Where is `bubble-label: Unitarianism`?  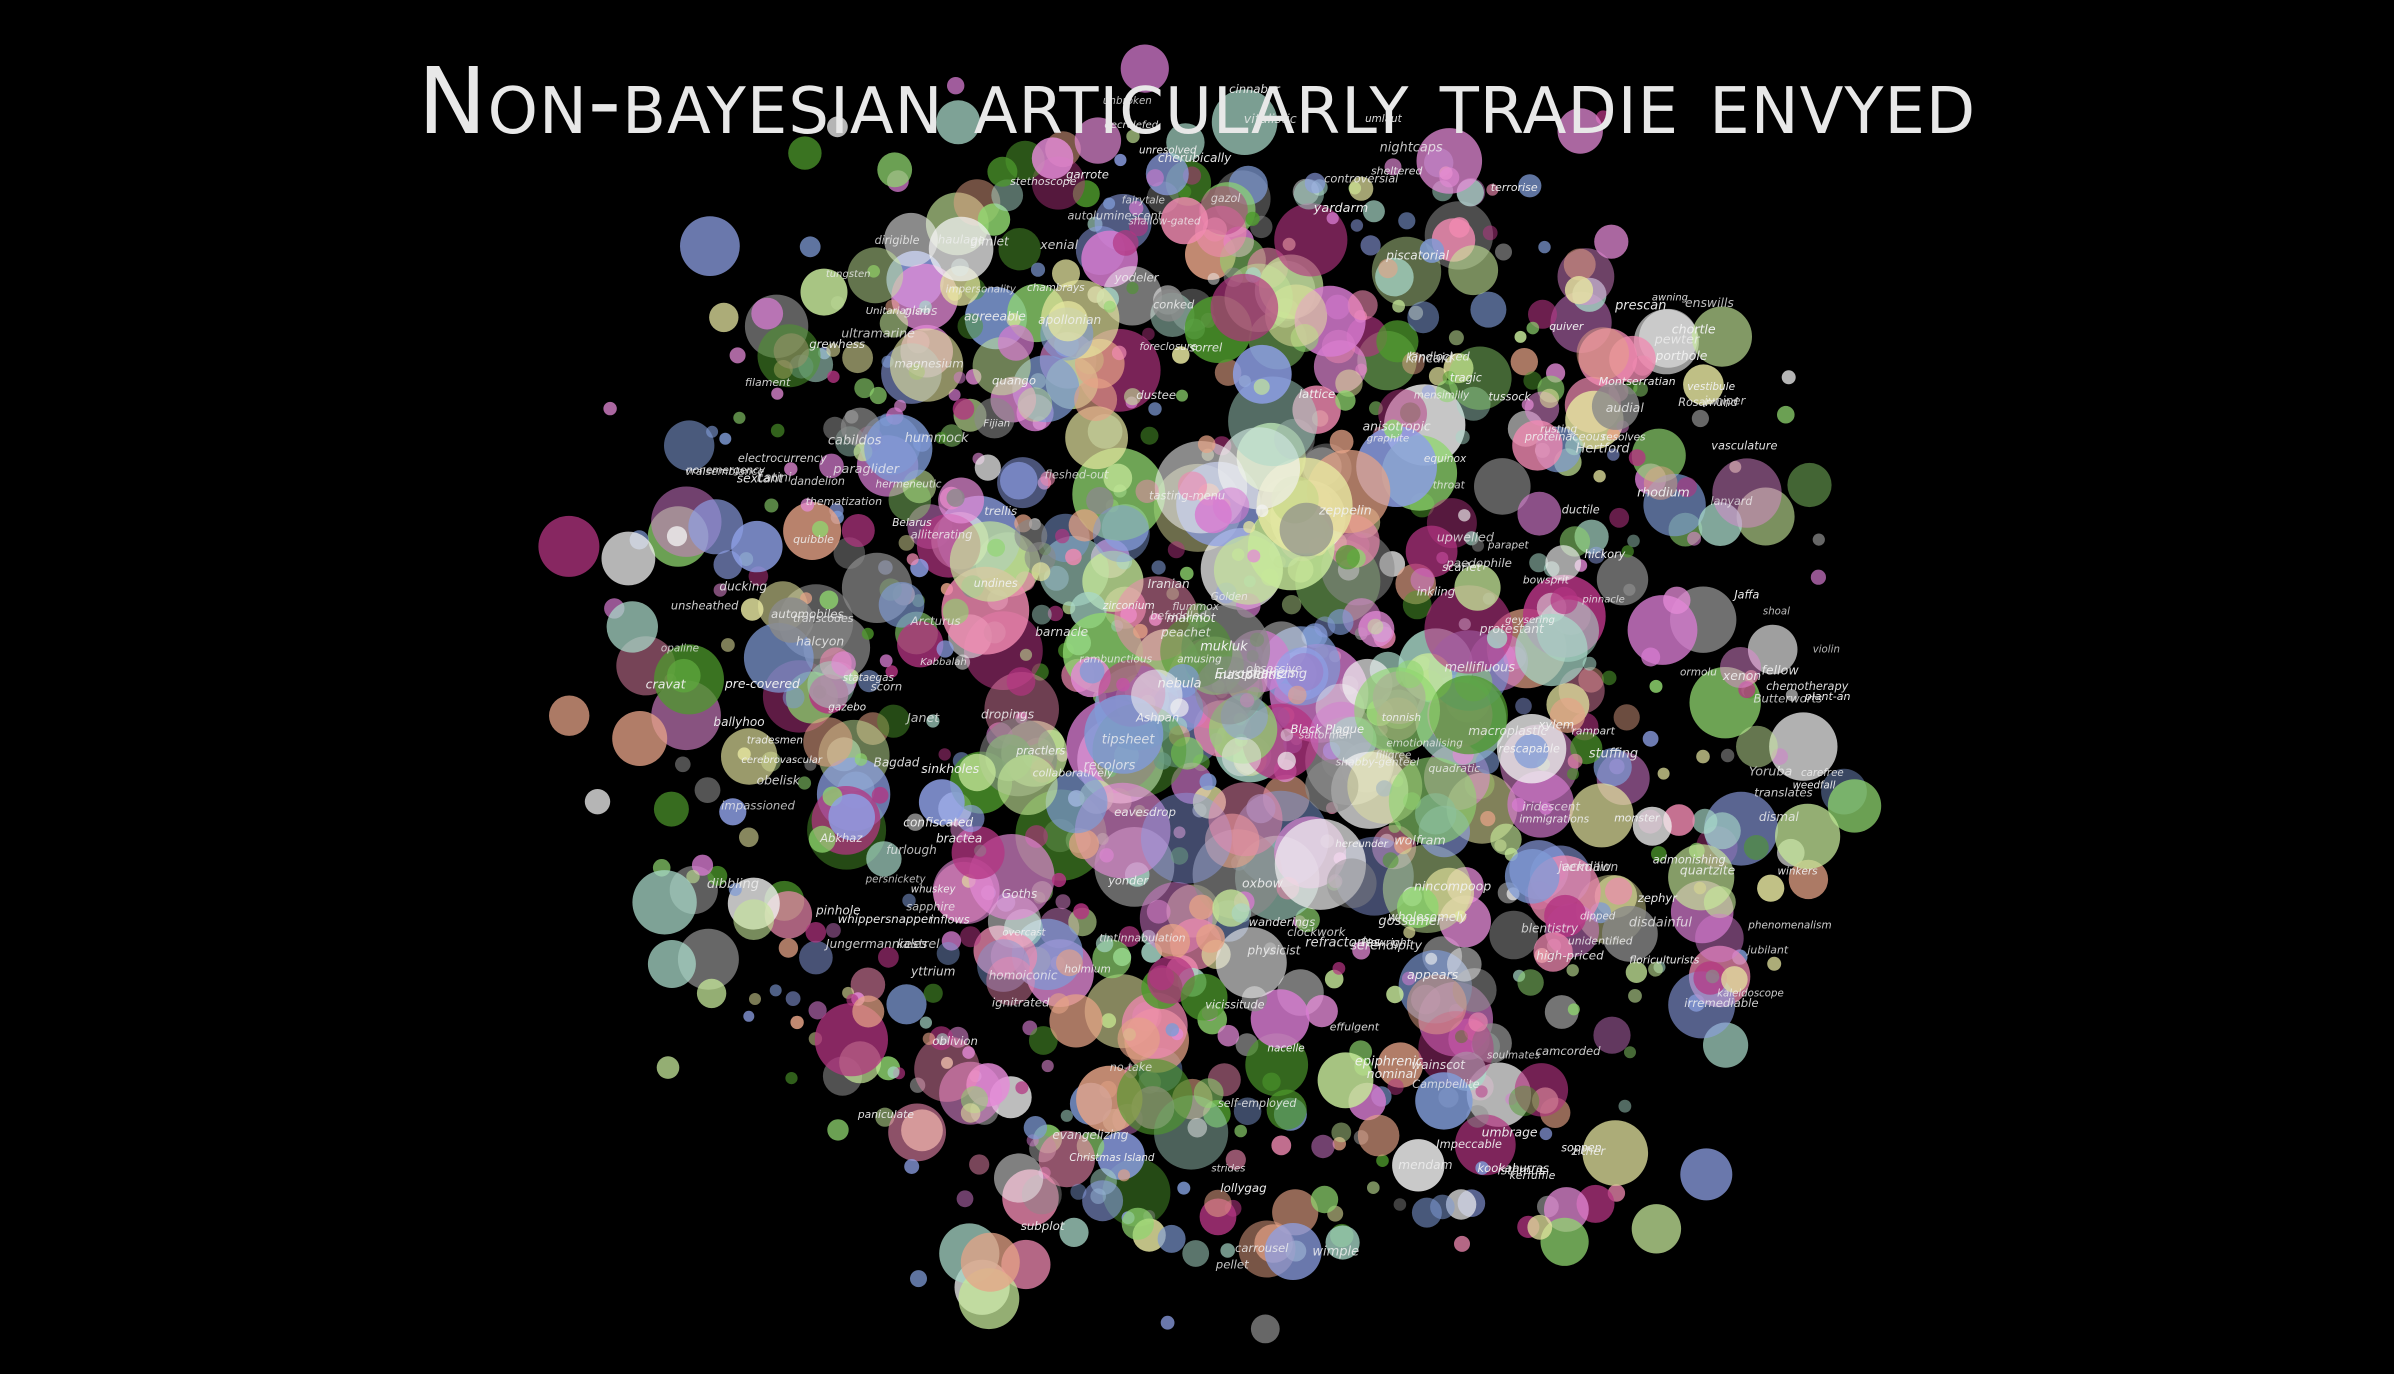
bubble-label: Unitarianism is located at coordinates (898, 311).